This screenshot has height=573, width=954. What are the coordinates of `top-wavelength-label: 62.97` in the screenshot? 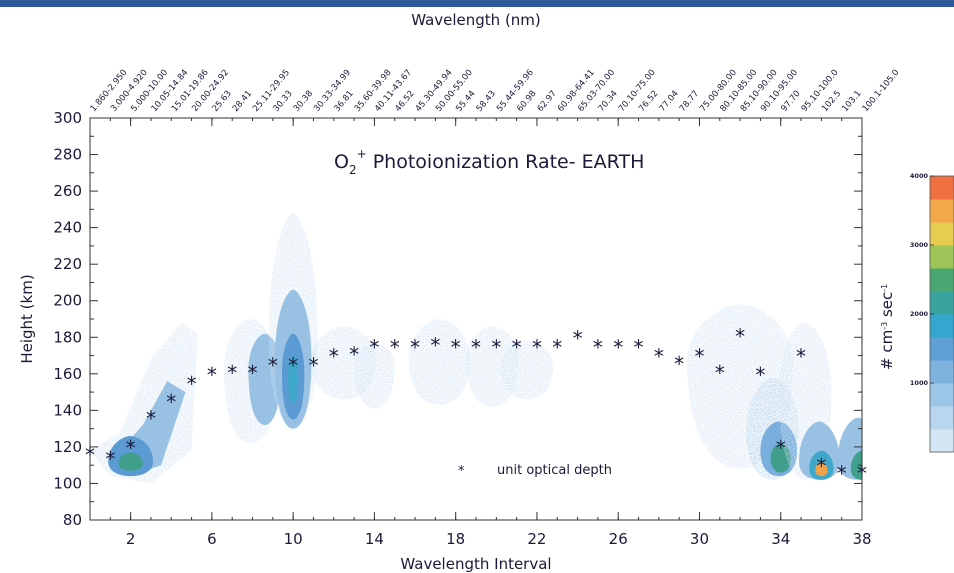 It's located at (547, 101).